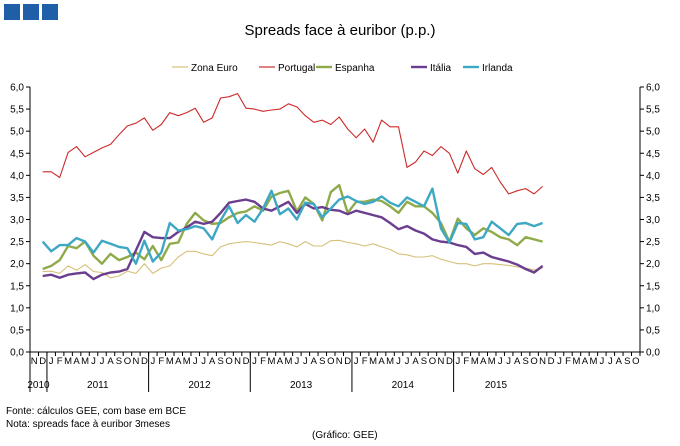  What do you see at coordinates (653, 308) in the screenshot?
I see `y-tick-label-right: 1,0` at bounding box center [653, 308].